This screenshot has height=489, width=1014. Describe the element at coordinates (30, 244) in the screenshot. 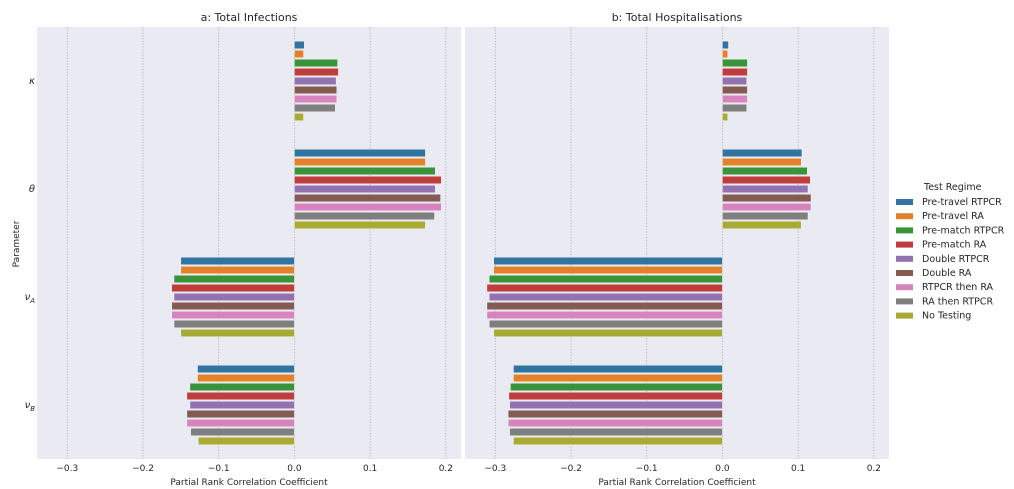

I see `y-tick-labels: κ θ νA νB` at that location.